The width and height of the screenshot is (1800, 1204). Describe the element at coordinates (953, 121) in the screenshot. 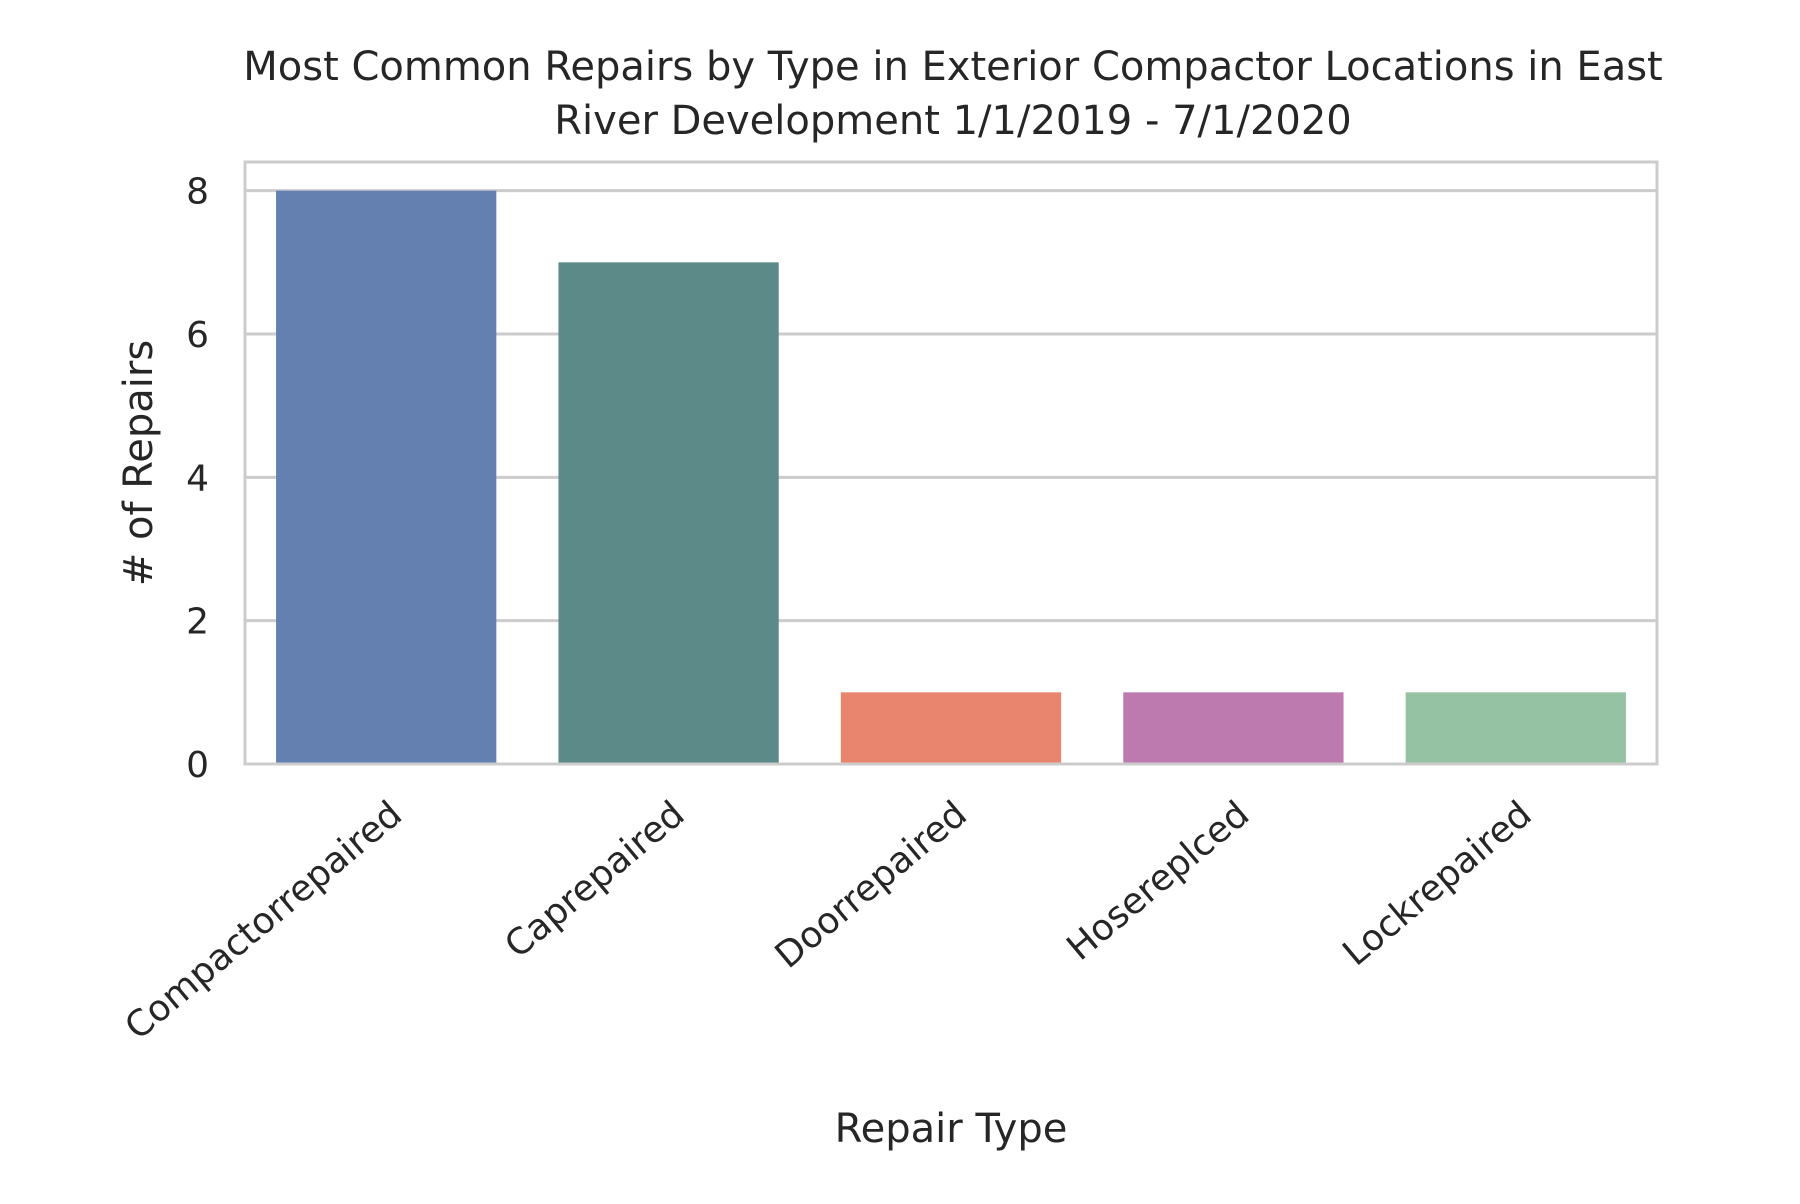

I see `chart-title-line-2: River Development 1/1/2019 - 7/1/2020` at that location.